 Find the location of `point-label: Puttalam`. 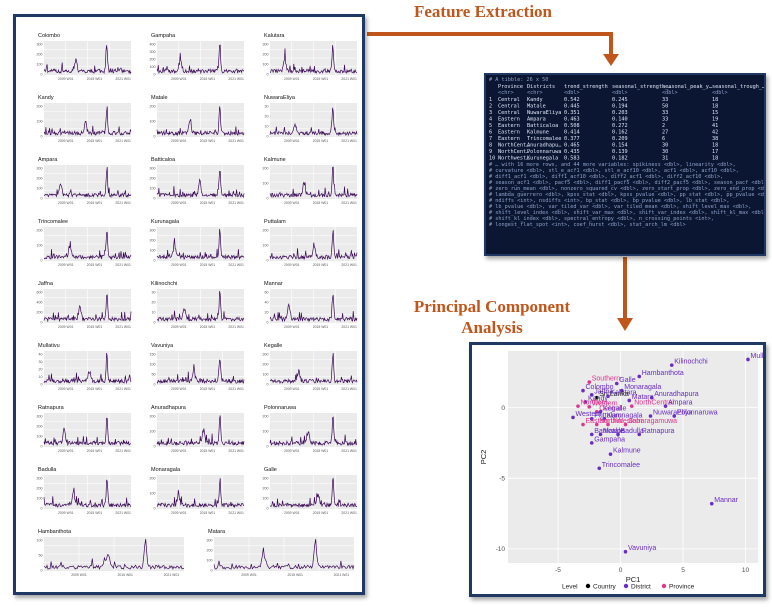

point-label: Puttalam is located at coordinates (608, 415).